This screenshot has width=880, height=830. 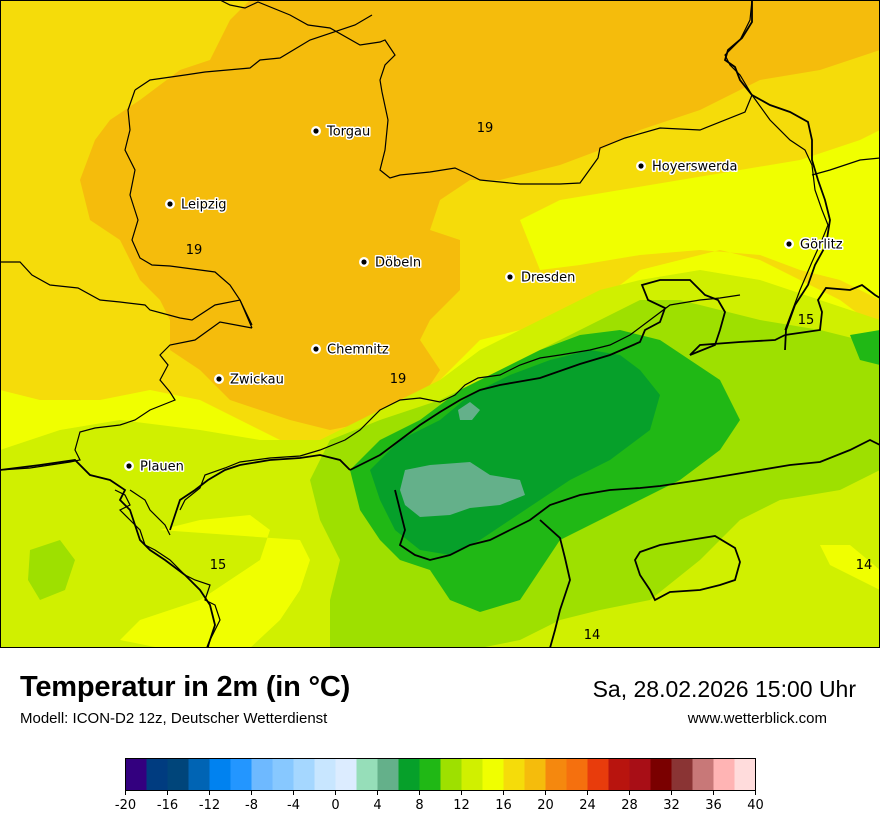 What do you see at coordinates (348, 132) in the screenshot?
I see `city-label: Torgau` at bounding box center [348, 132].